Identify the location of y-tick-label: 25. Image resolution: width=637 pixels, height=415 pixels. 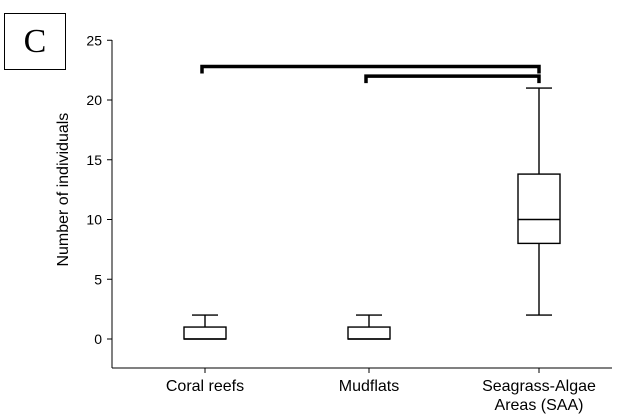
(94, 40).